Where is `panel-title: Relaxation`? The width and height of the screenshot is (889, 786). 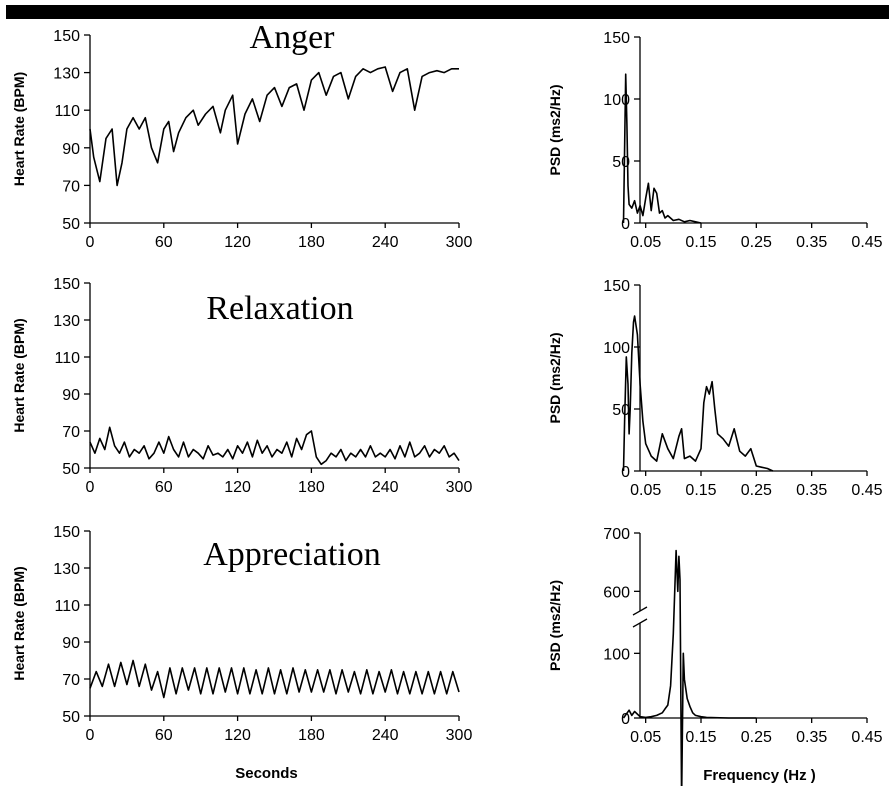 panel-title: Relaxation is located at coordinates (279, 308).